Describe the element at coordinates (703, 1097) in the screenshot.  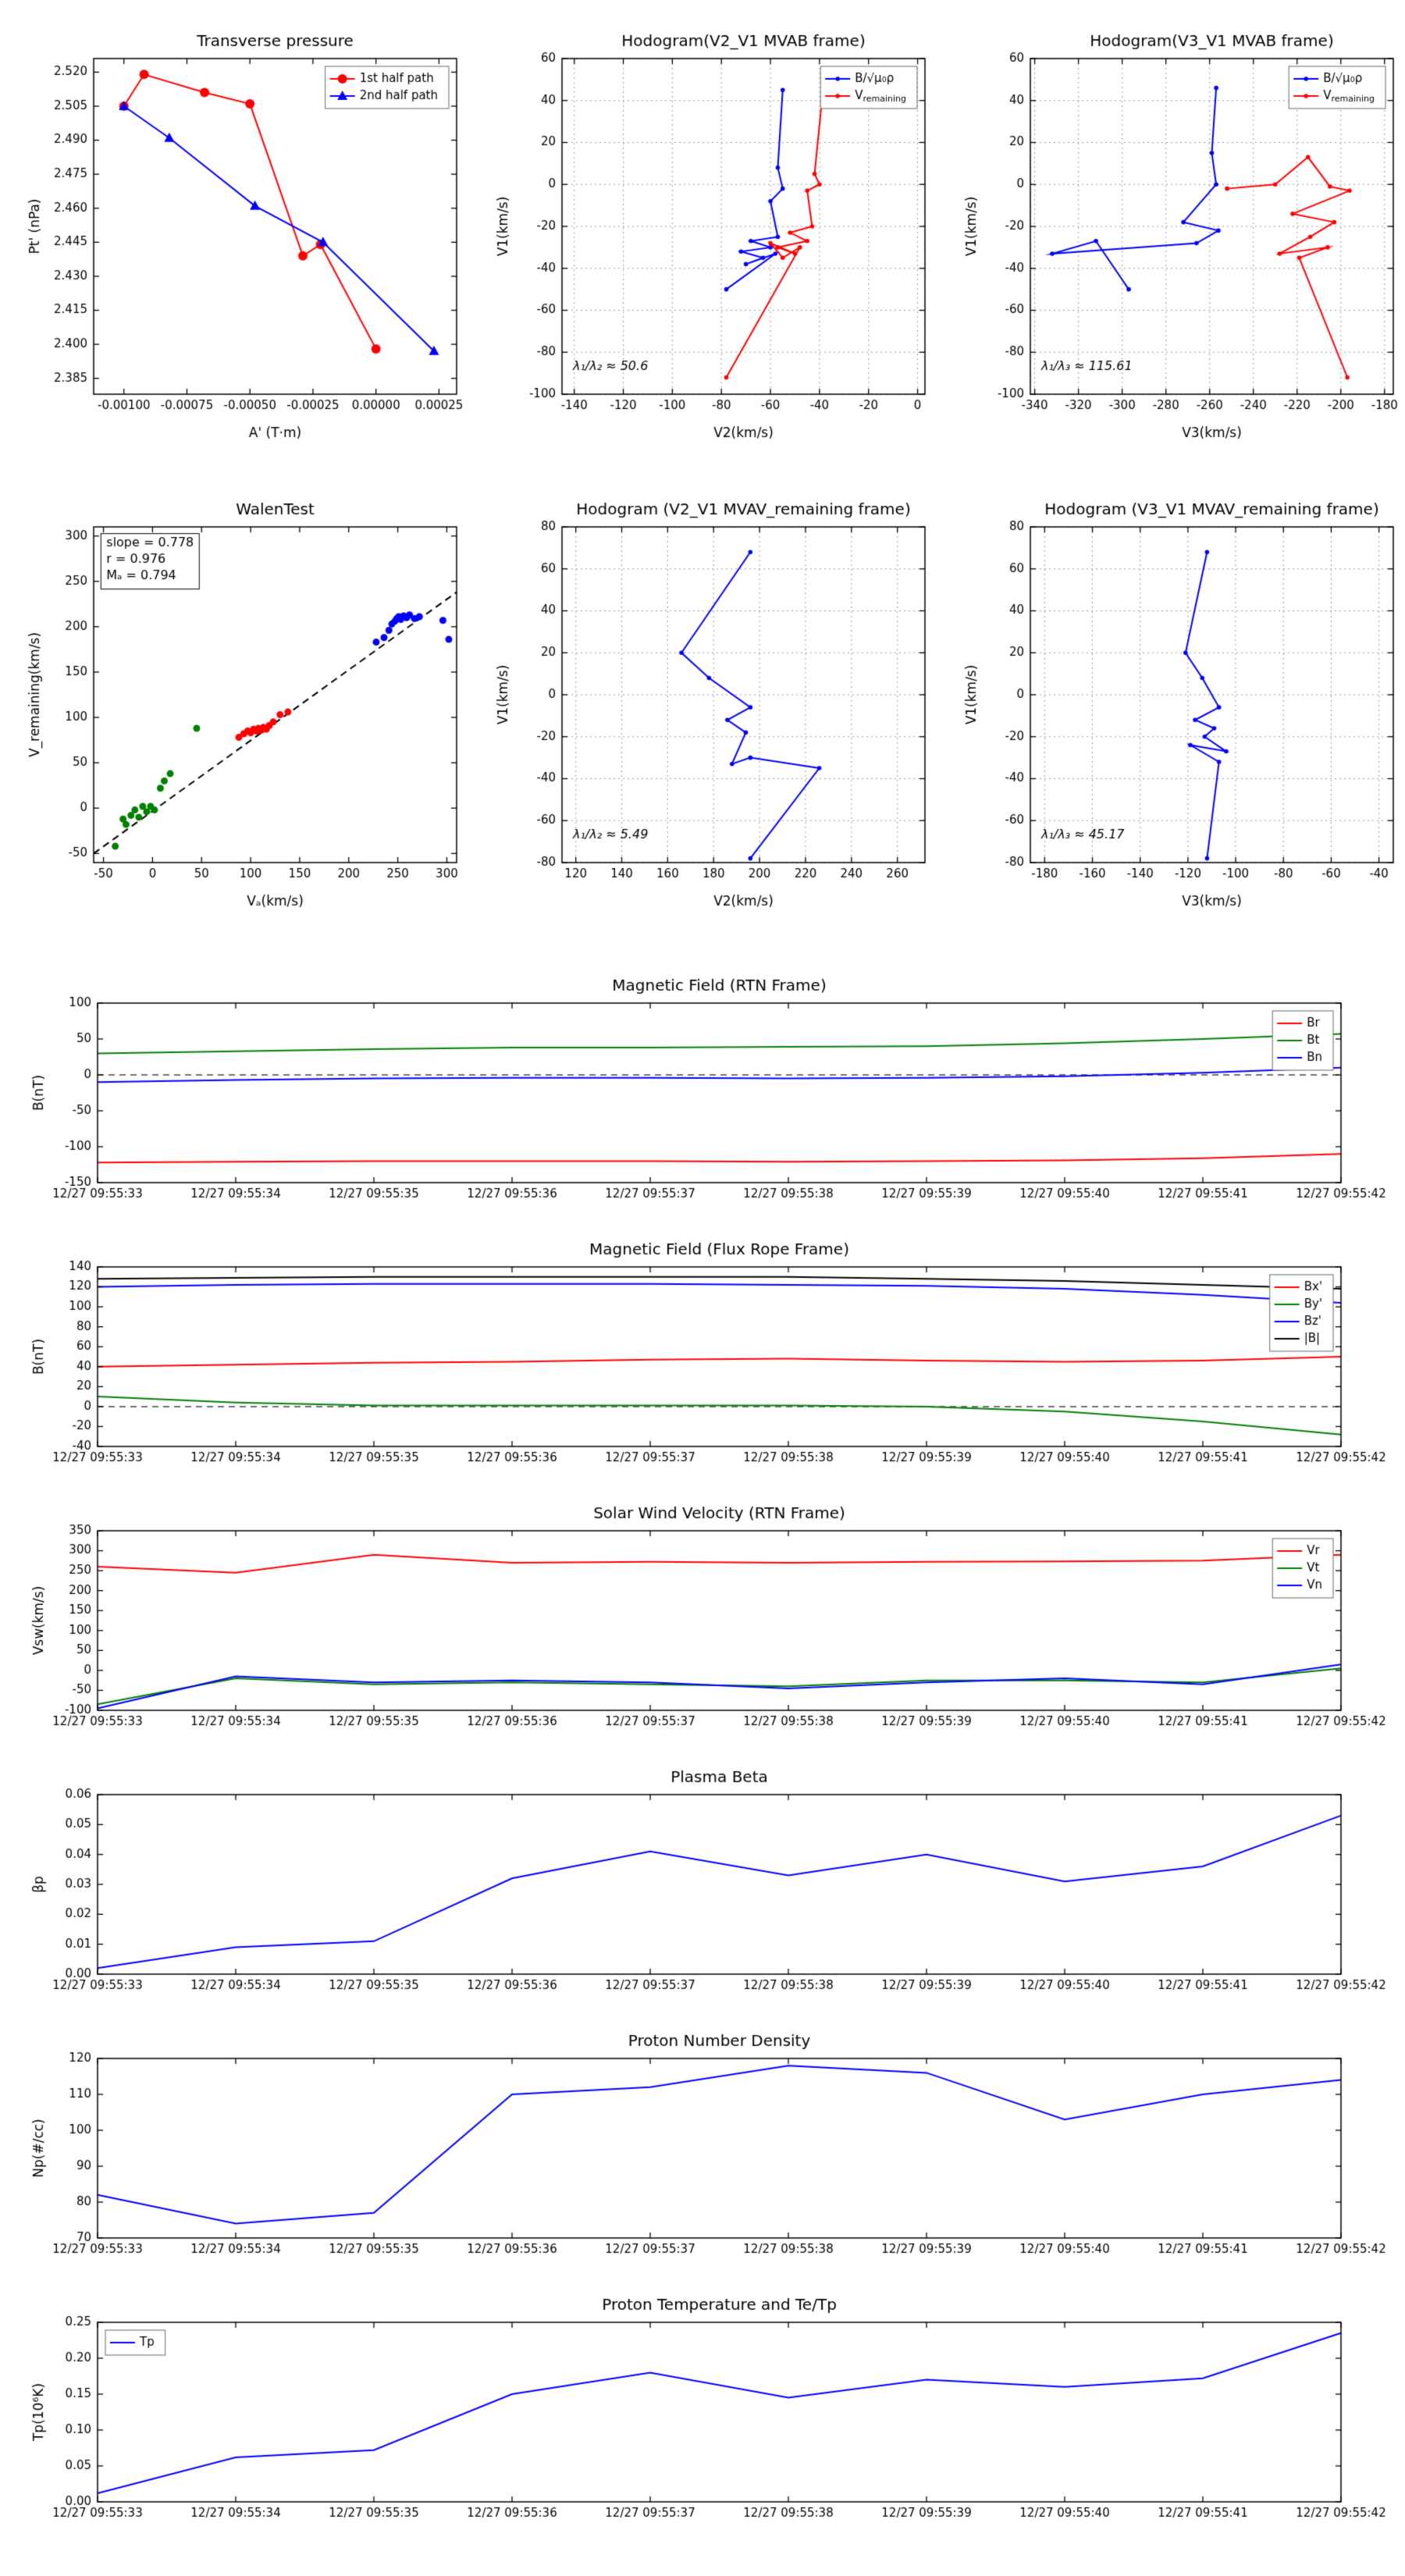
I see `magnetic-field-rtn-chart` at that location.